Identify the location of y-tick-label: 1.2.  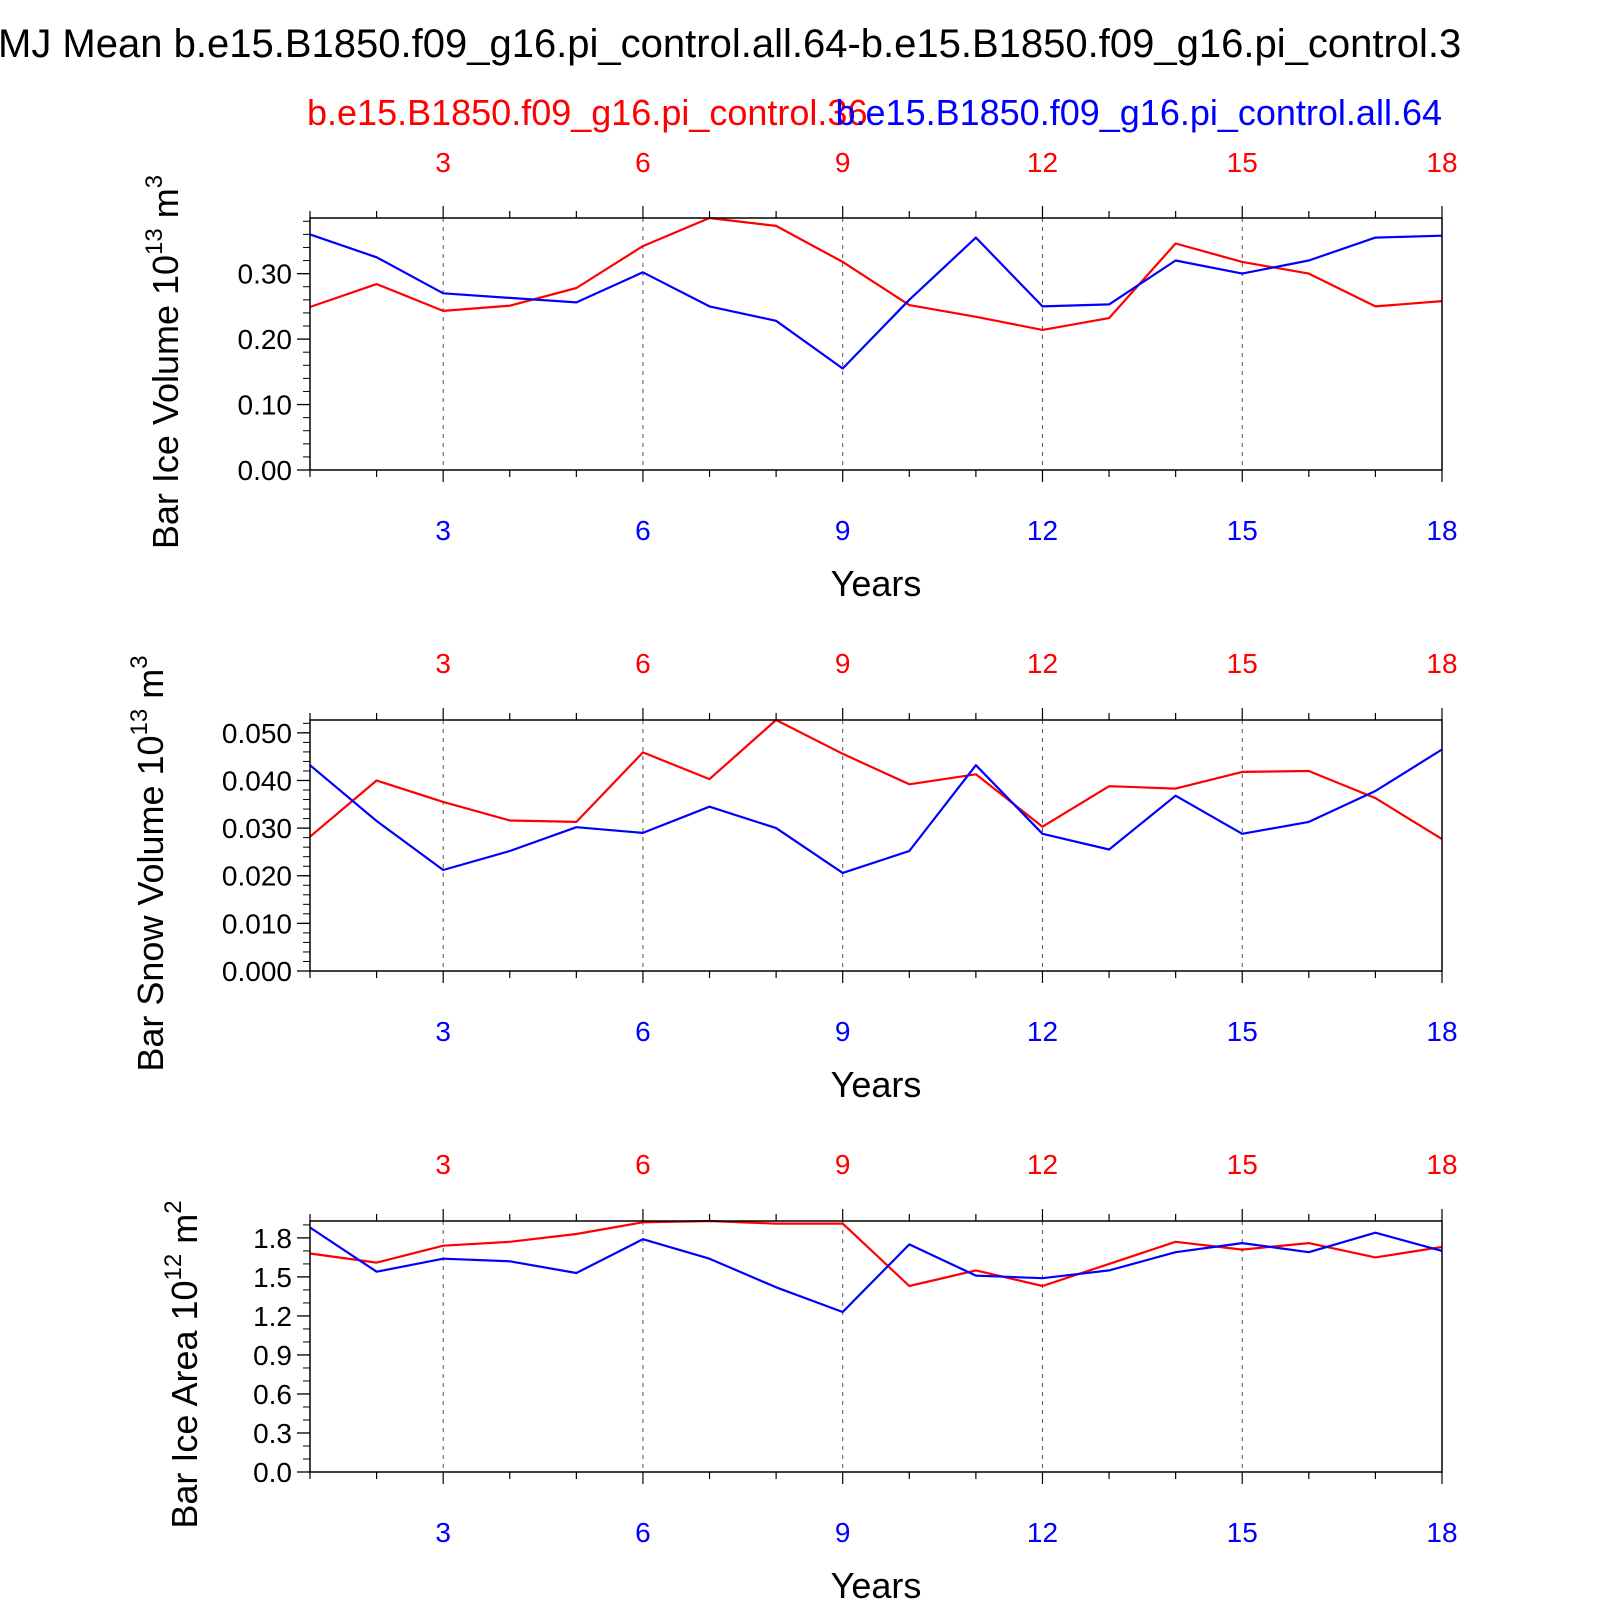
(272, 1316).